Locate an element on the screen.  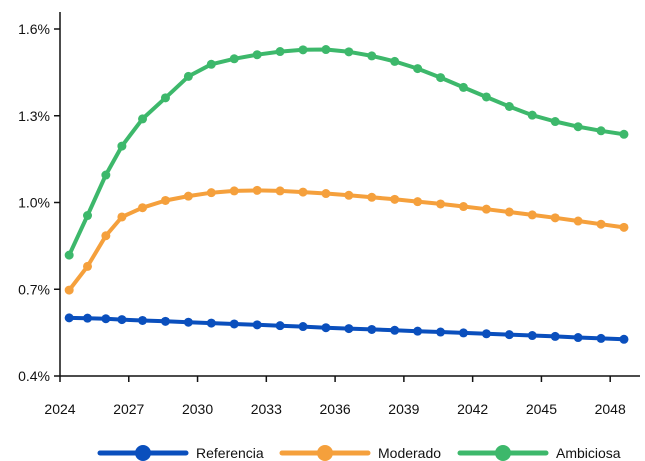
legend-label: Referencia is located at coordinates (230, 453).